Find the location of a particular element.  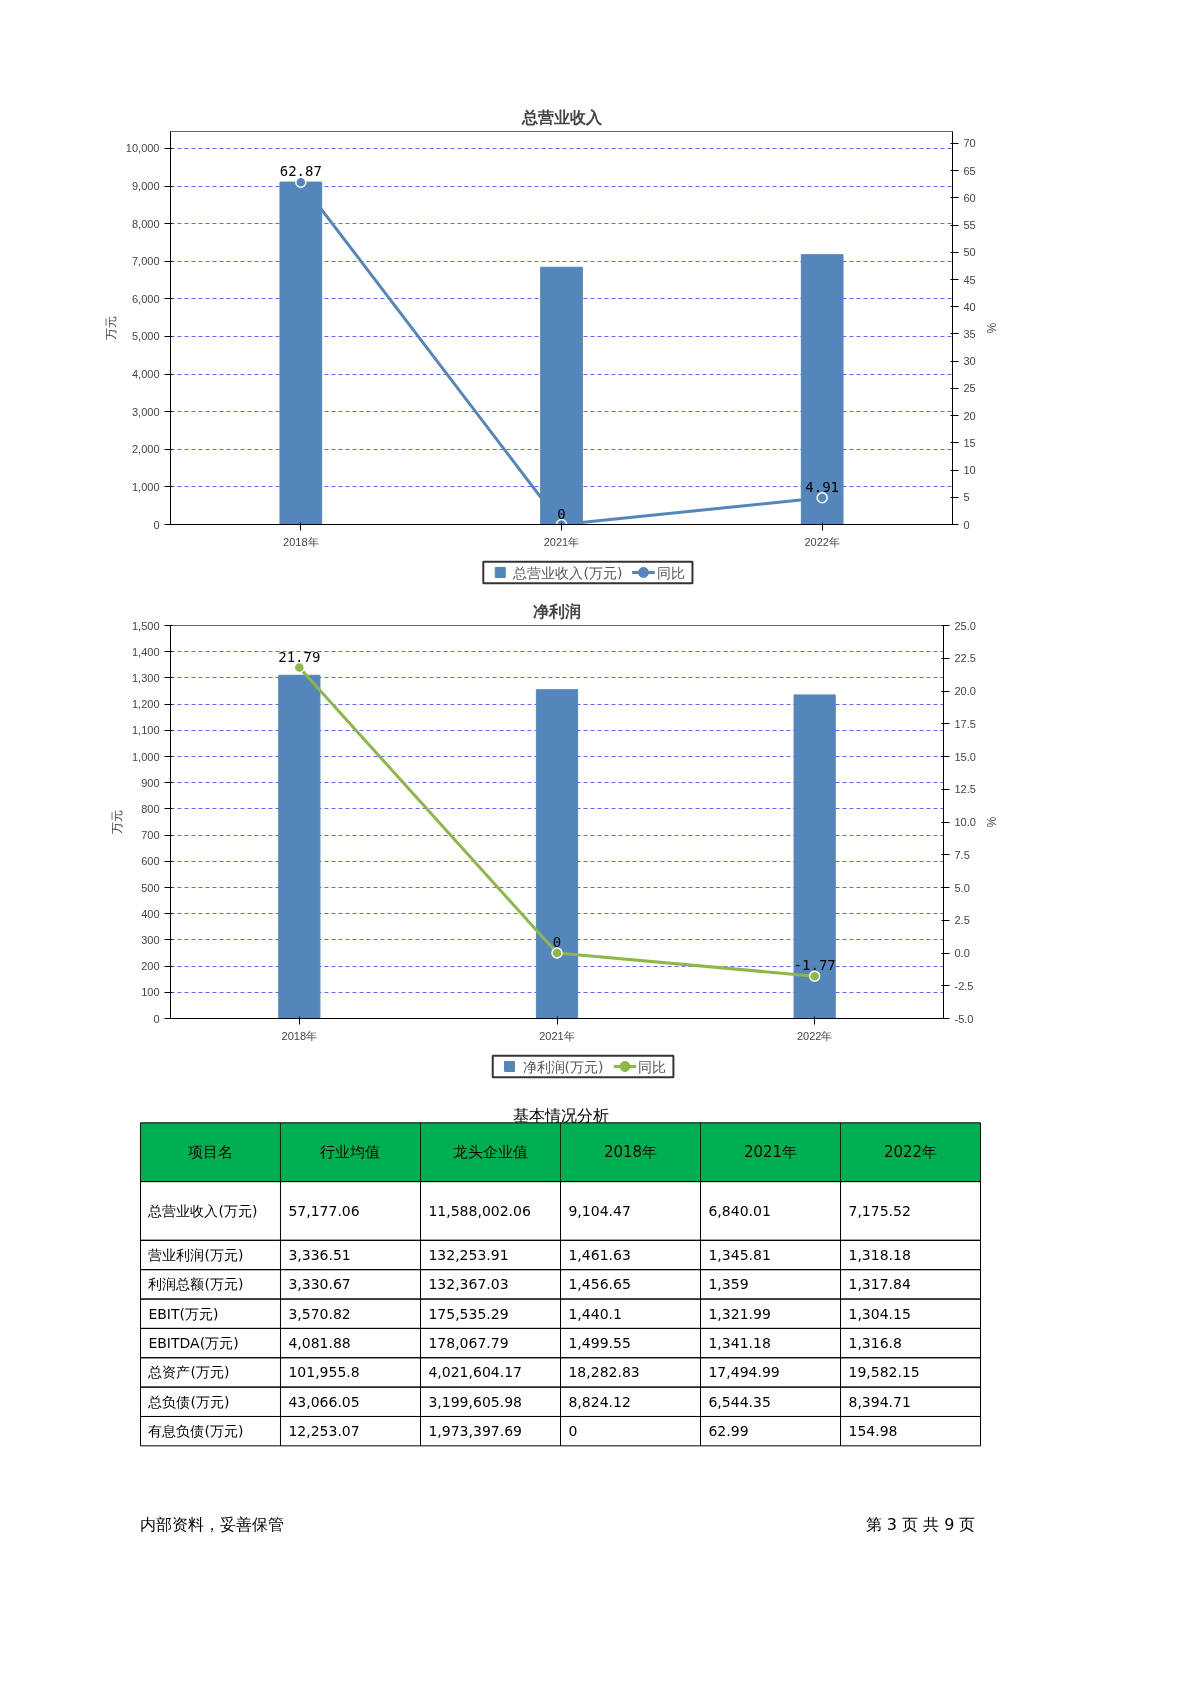

y2-tick-label: 30 is located at coordinates (969, 361).